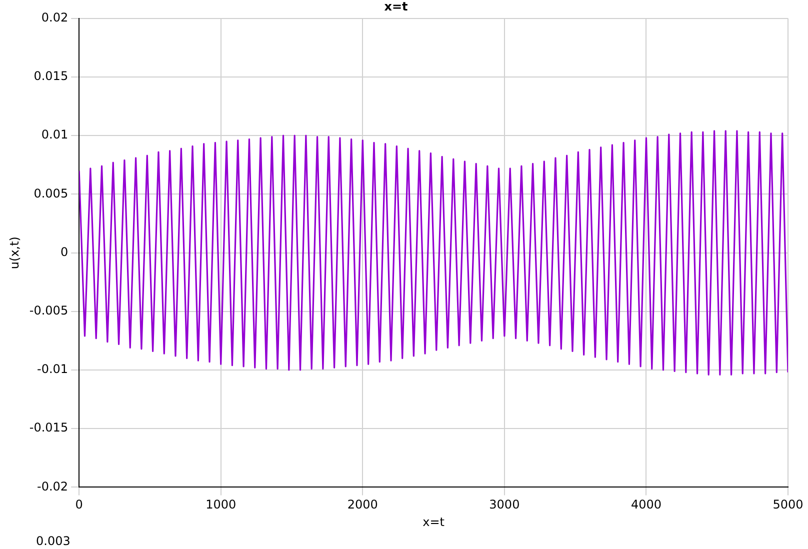 The height and width of the screenshot is (549, 808). I want to click on y-tick-label: -0.01, so click(52, 369).